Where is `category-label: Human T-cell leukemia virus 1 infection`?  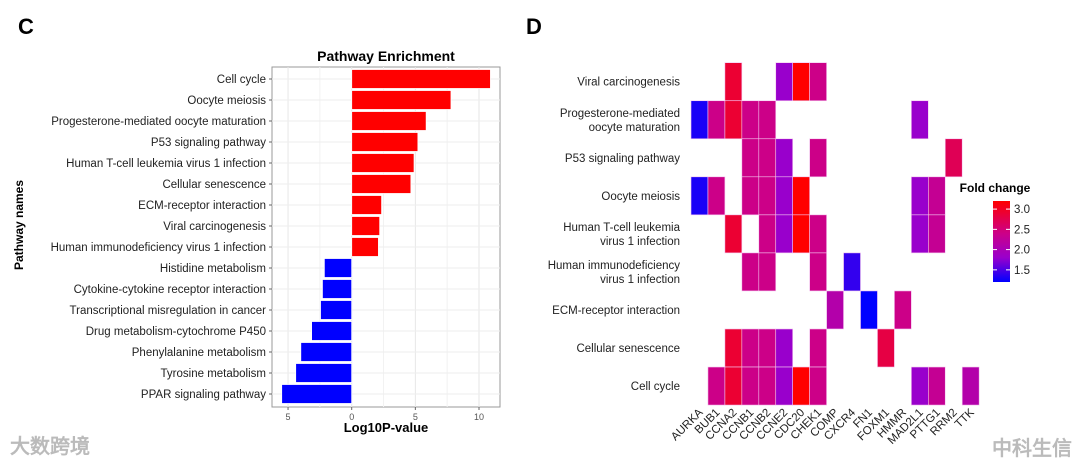 category-label: Human T-cell leukemia virus 1 infection is located at coordinates (166, 164).